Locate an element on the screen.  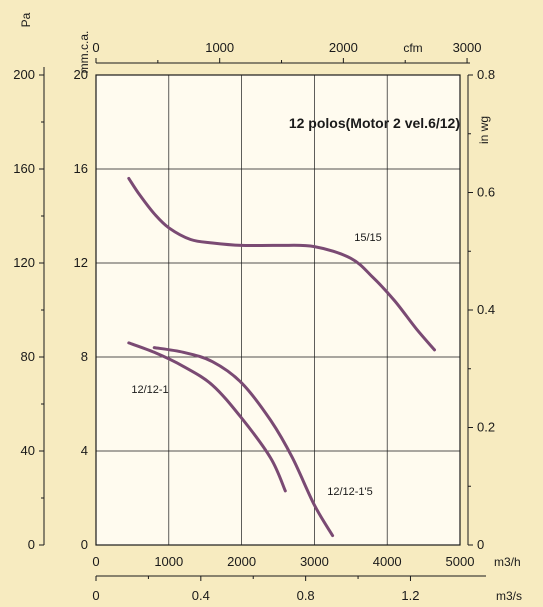
y-right-tick-label: 0.2 is located at coordinates (486, 427).